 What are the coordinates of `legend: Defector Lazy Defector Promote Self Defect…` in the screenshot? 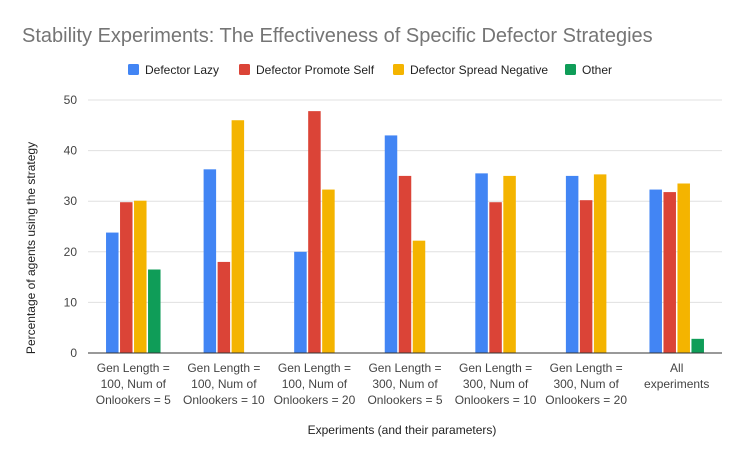 It's located at (370, 70).